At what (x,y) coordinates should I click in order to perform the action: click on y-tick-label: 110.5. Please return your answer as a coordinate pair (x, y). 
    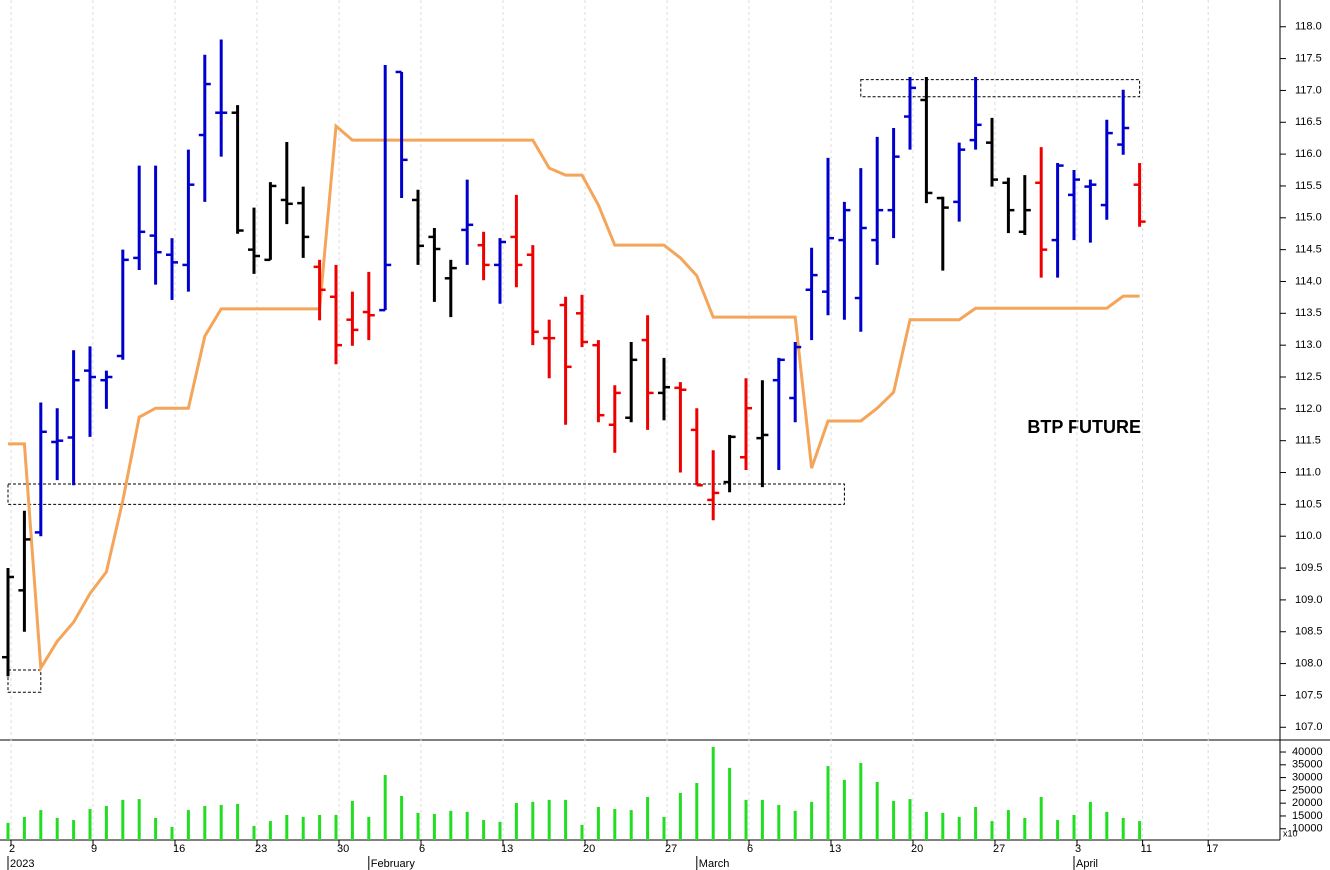
    Looking at the image, I should click on (1308, 504).